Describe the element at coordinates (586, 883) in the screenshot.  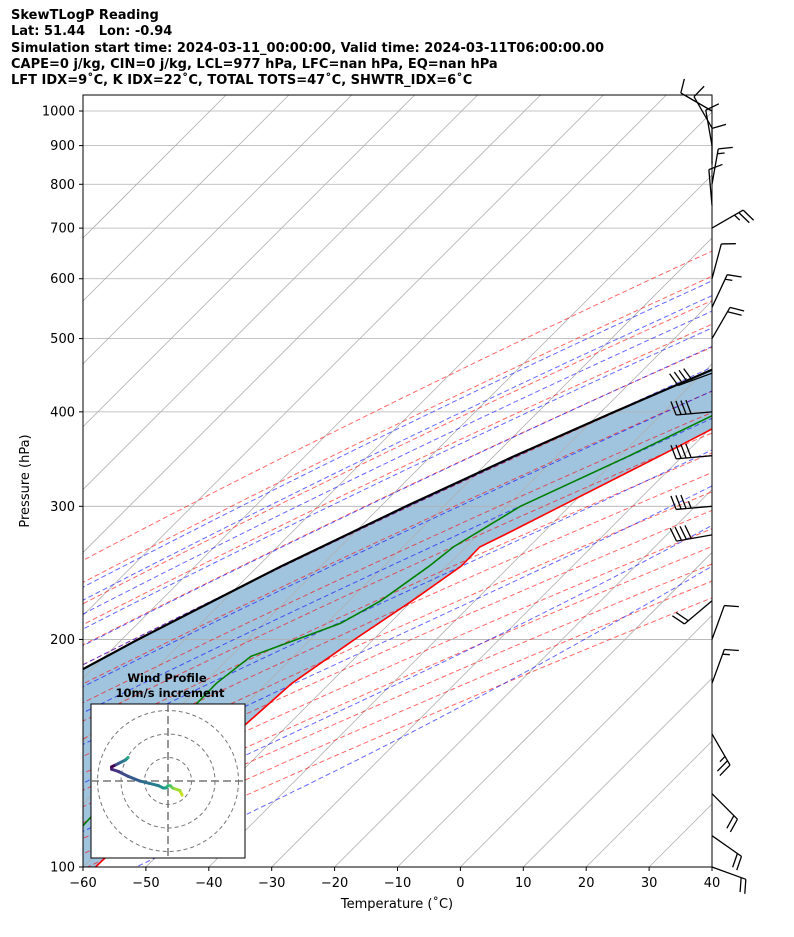
I see `x-tick-label: 20` at that location.